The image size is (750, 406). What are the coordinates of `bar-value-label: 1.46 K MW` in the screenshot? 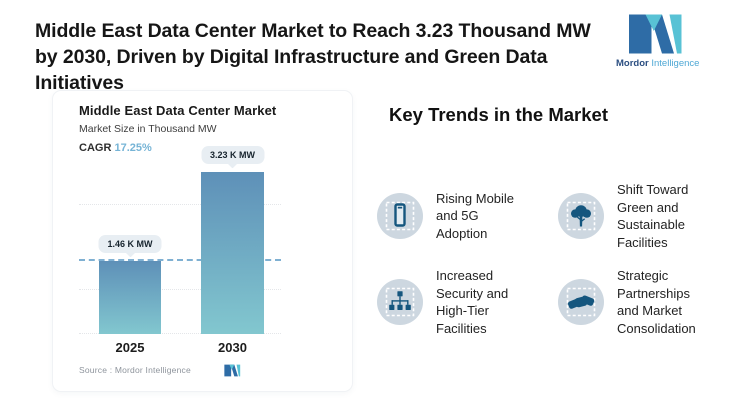 It's located at (130, 246).